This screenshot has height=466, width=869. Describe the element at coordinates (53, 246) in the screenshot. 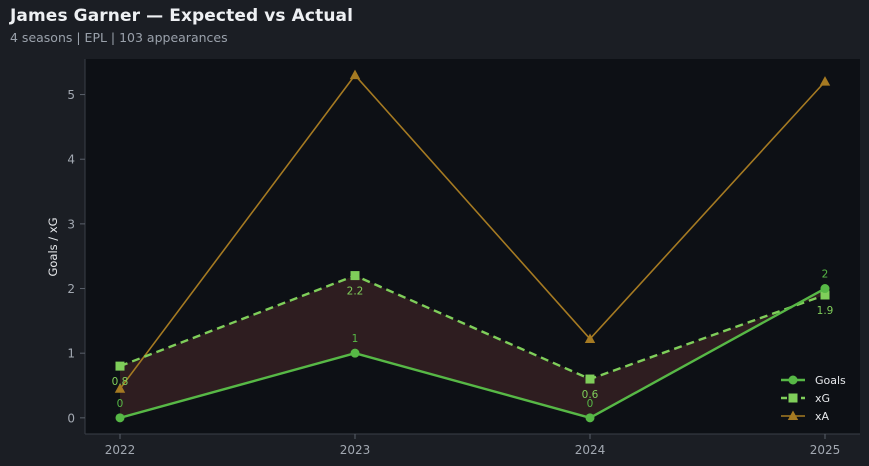

I see `y-axis-label: Goals / xG` at that location.